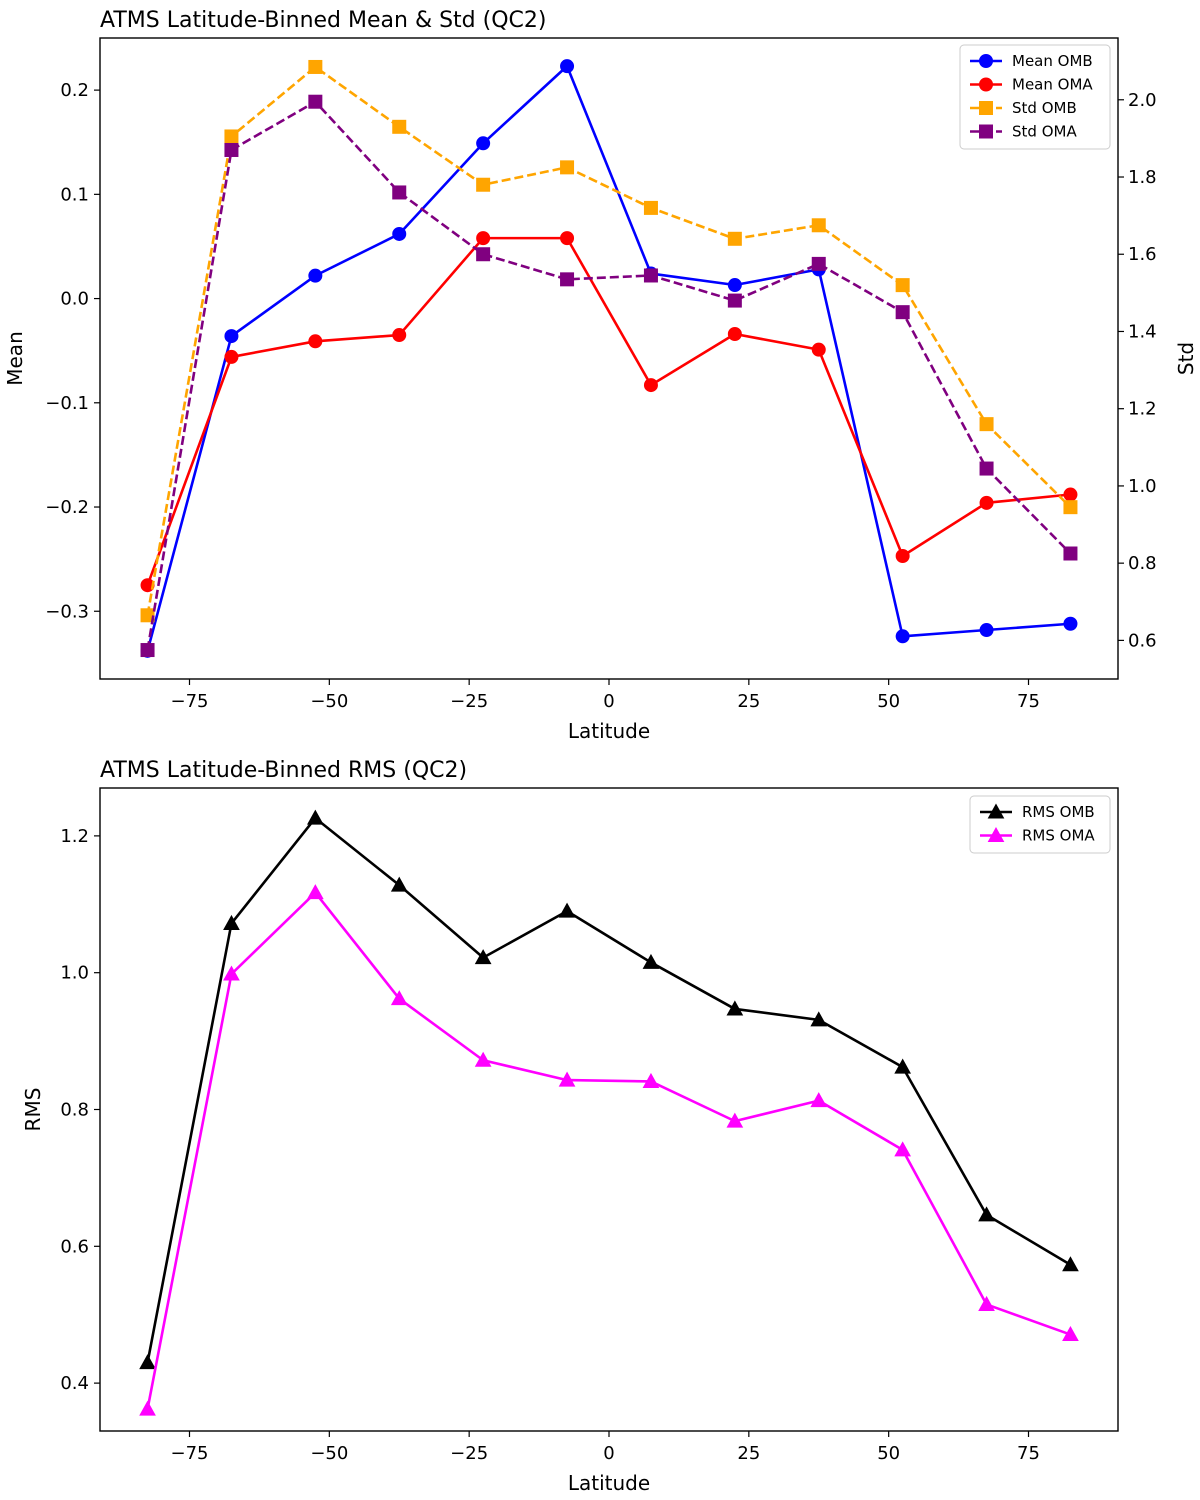  I want to click on x-tick-label: 0, so click(608, 1453).